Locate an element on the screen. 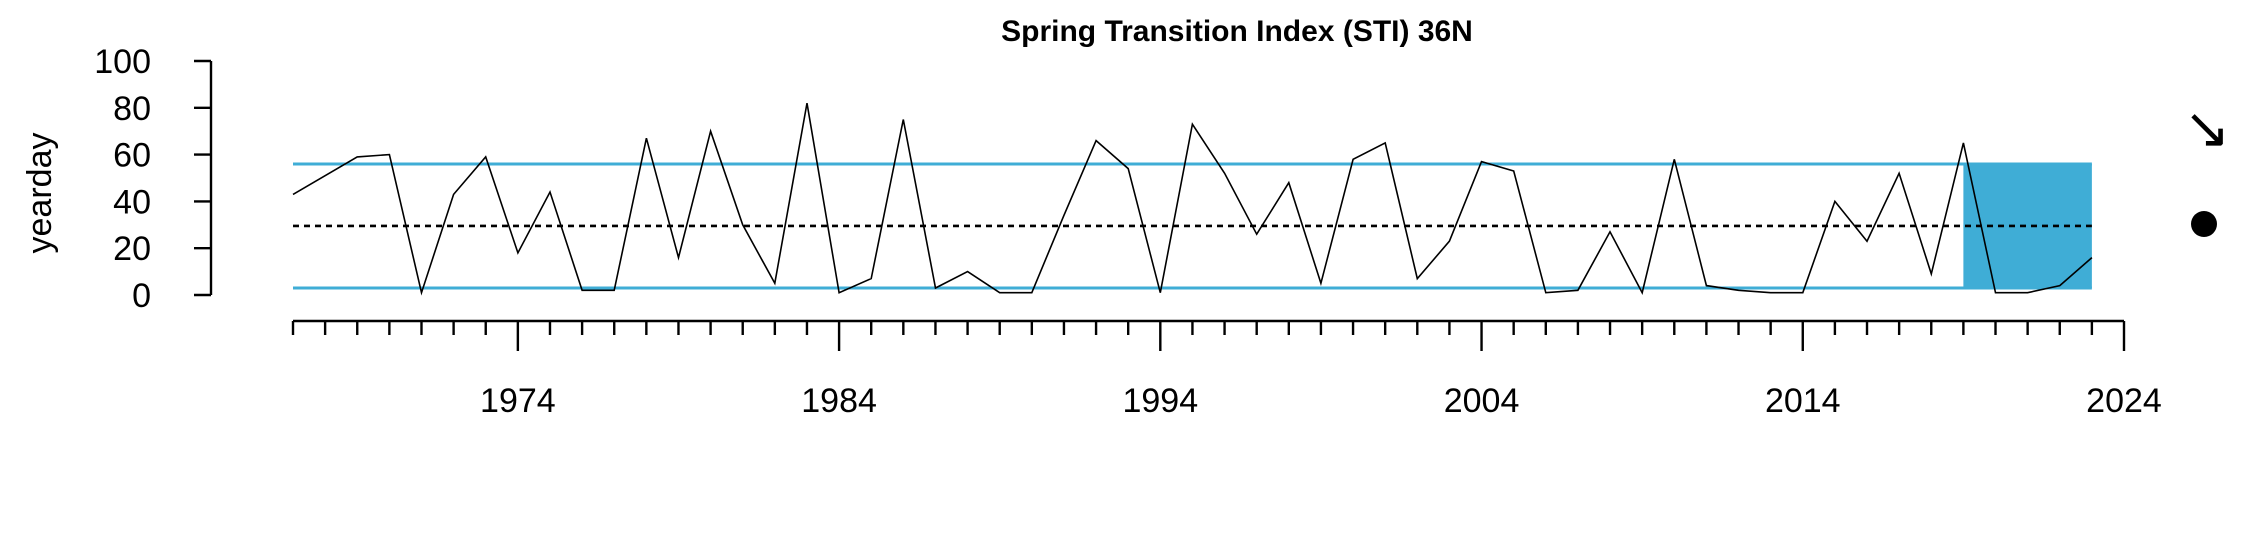 The width and height of the screenshot is (2250, 540). y-axis-label: yearday is located at coordinates (40, 193).